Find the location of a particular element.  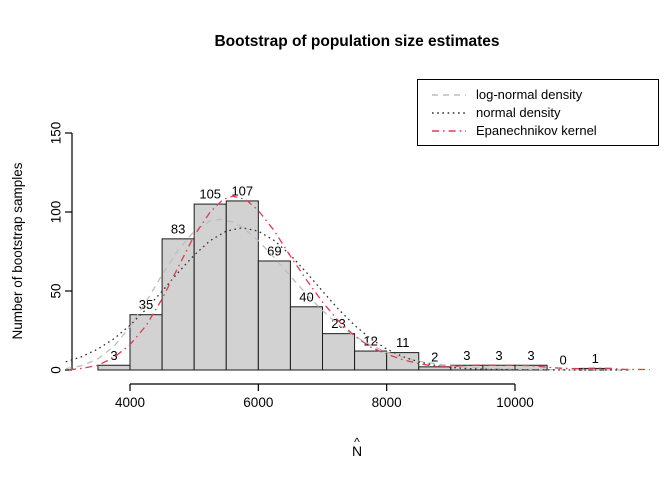

x-tick-label: 4000 is located at coordinates (130, 402).